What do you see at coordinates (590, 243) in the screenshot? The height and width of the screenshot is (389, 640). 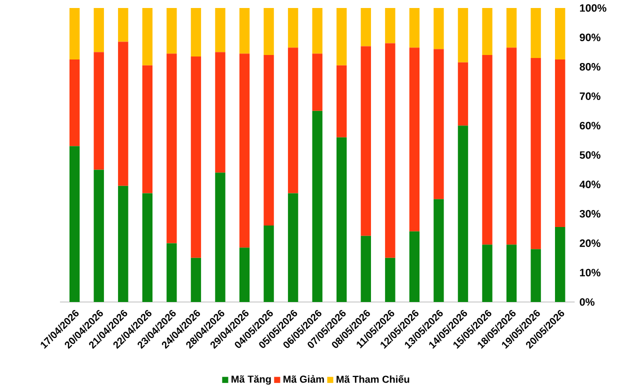 I see `y-tick-label: 20%` at bounding box center [590, 243].